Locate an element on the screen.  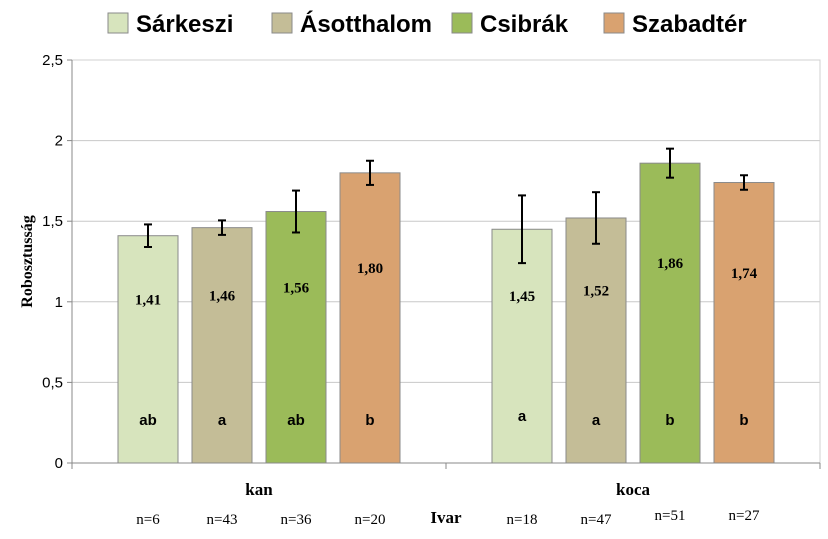
sample-size-label: n=18 is located at coordinates (522, 520).